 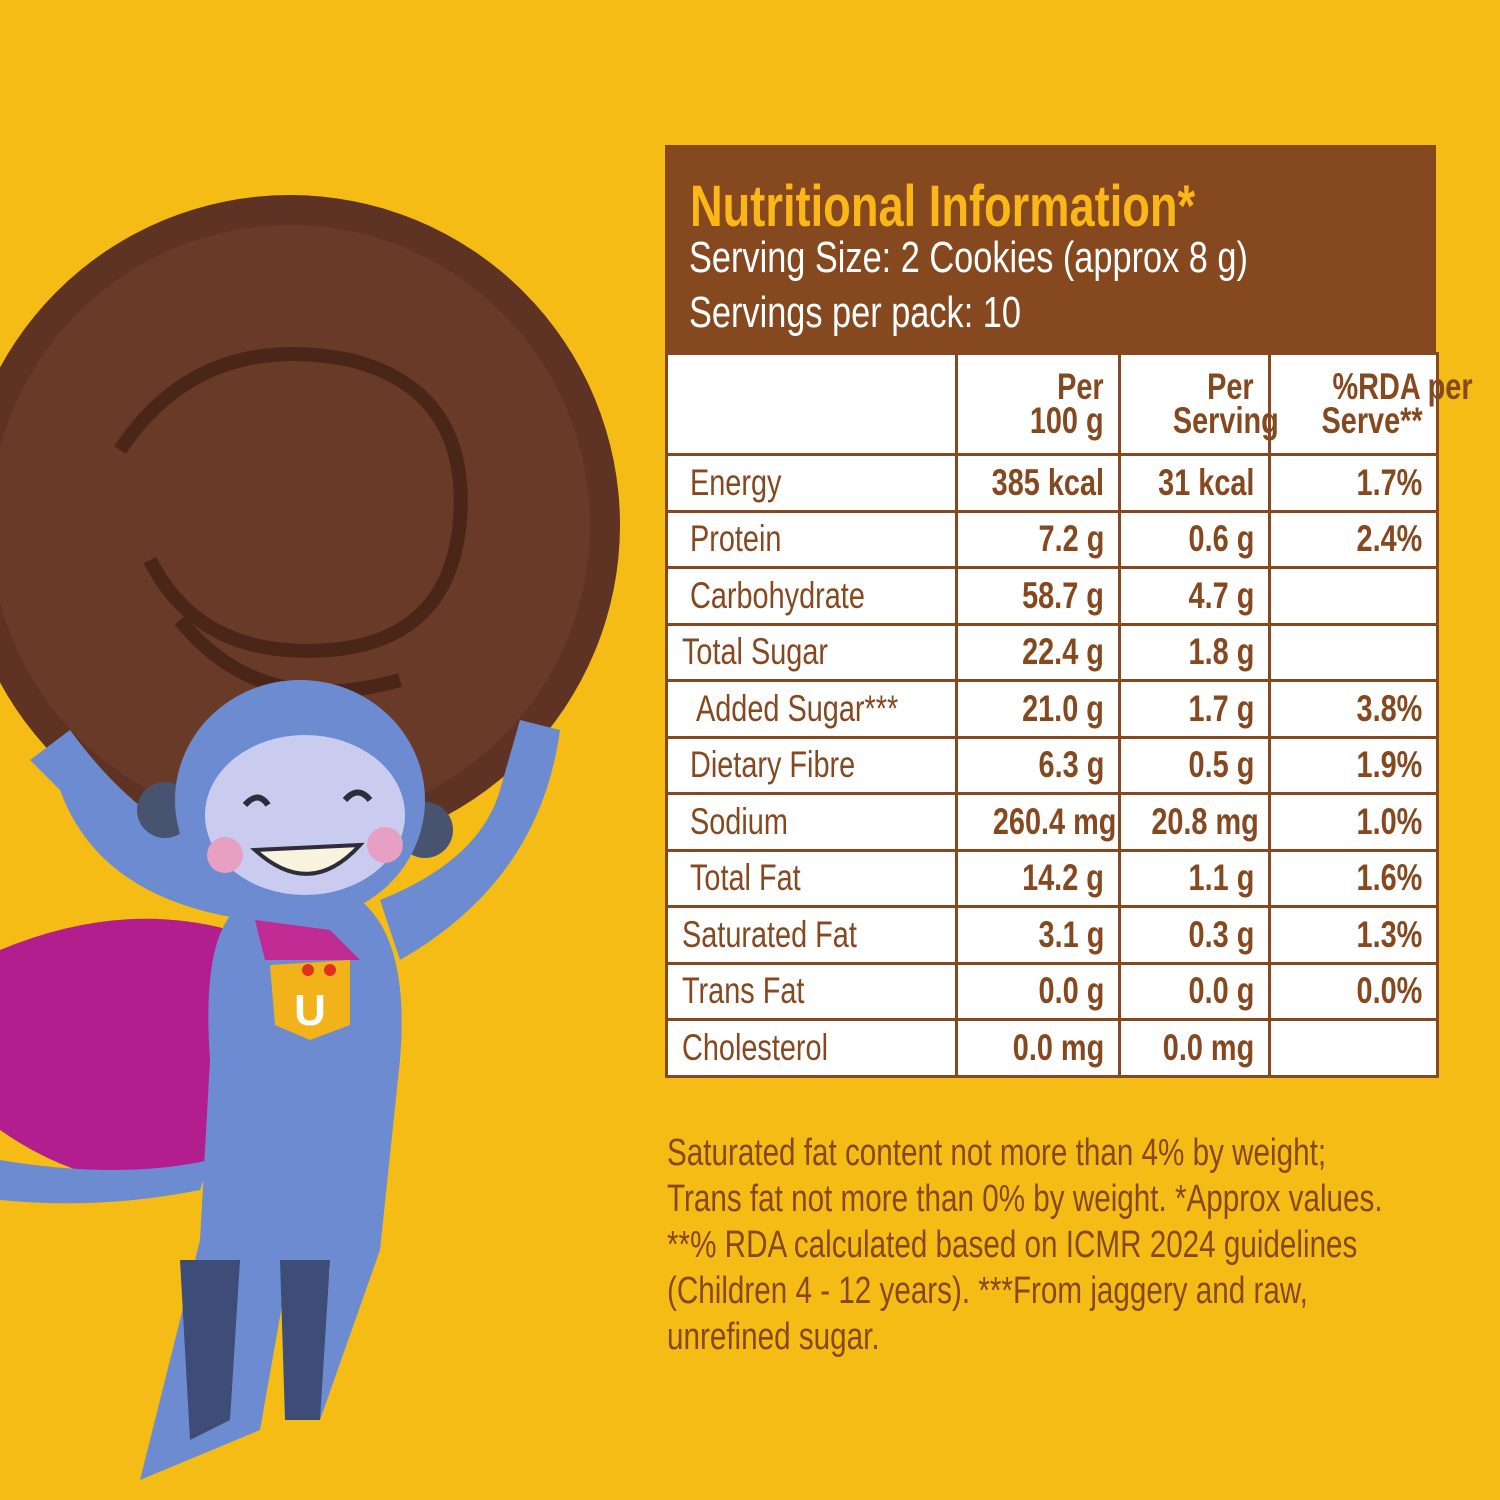 I want to click on value-per-serving-cell: 0.6 g, so click(x=1194, y=539).